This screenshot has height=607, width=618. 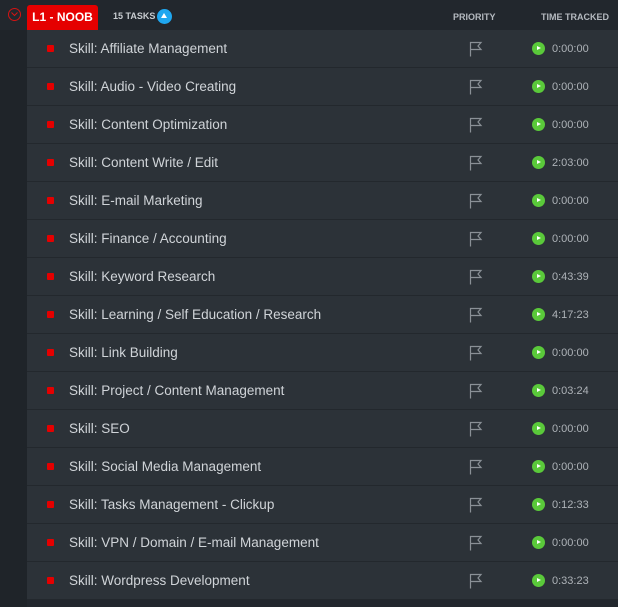 I want to click on task-row: Skill: E-mail Marketing 0:00:00, so click(x=322, y=201).